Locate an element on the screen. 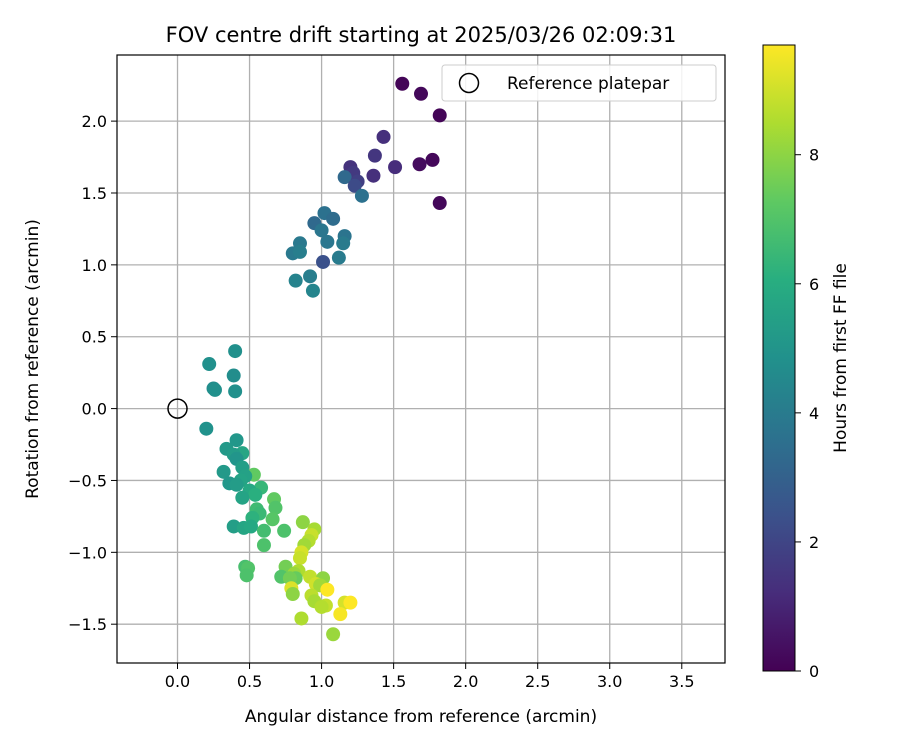 This screenshot has width=900, height=750. colorbar-tick-label: 2 is located at coordinates (814, 542).